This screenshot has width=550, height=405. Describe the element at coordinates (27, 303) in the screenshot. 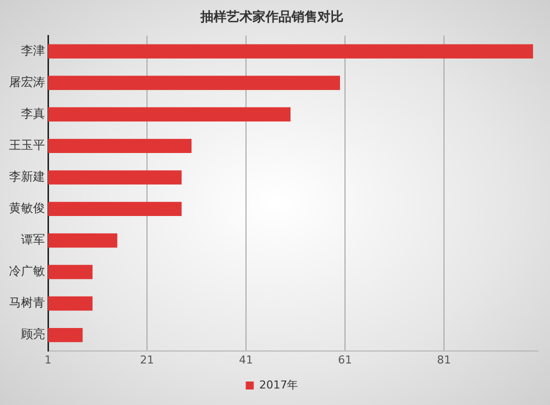

I see `y-tick-label: 马树青` at that location.